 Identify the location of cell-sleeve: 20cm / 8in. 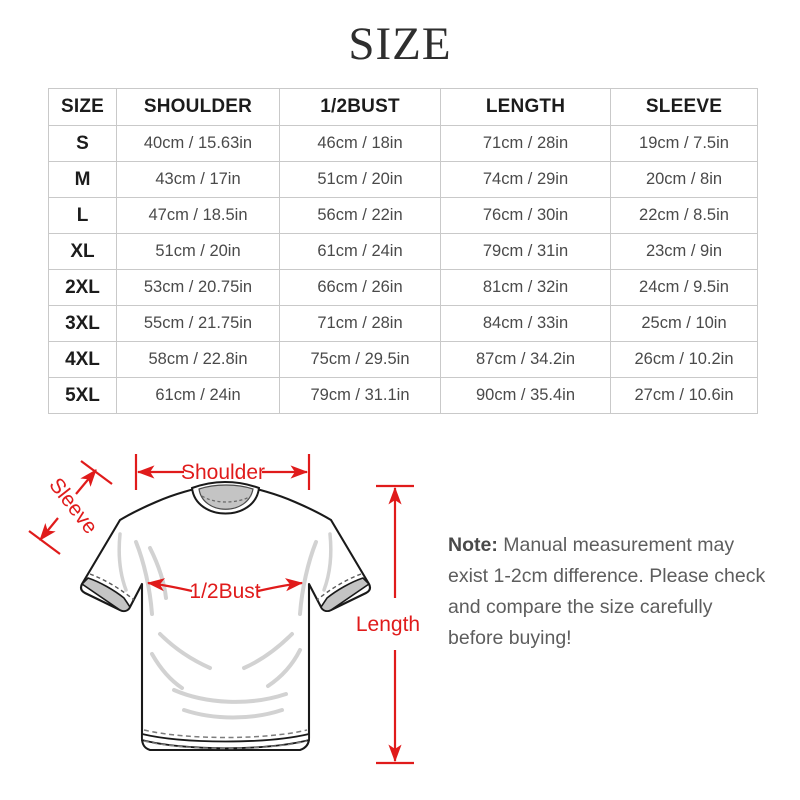
(684, 179).